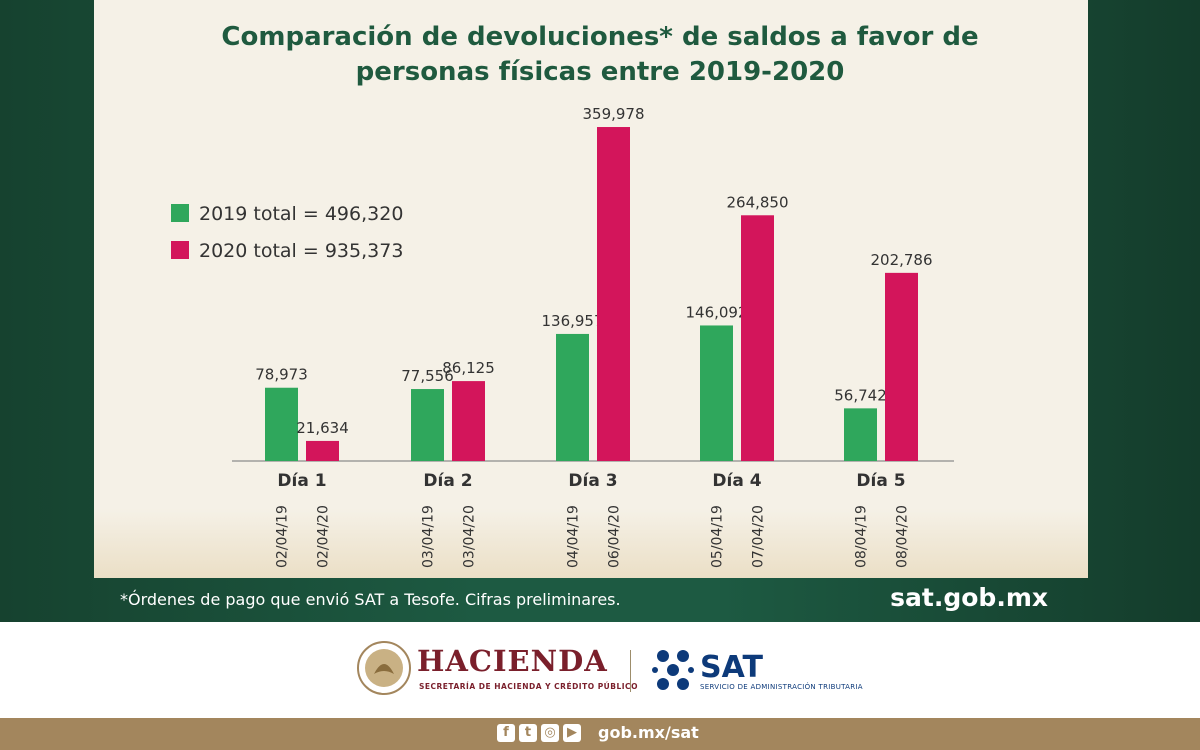  What do you see at coordinates (301, 481) in the screenshot?
I see `category-label: Día 1` at bounding box center [301, 481].